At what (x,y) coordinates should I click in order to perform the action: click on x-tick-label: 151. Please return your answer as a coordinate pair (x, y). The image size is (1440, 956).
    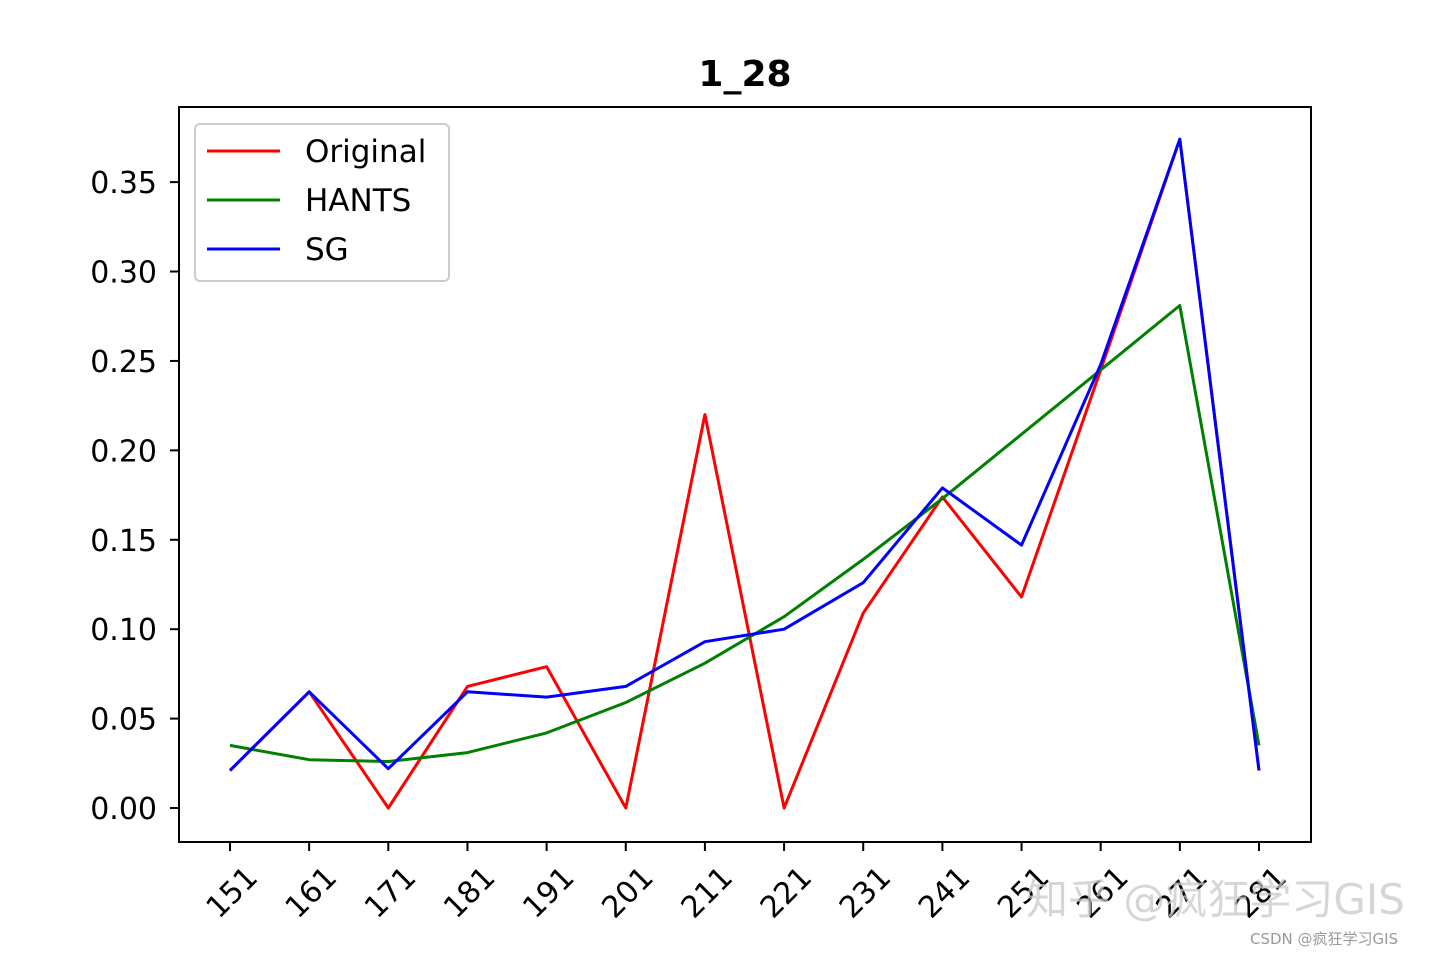
    Looking at the image, I should click on (232, 892).